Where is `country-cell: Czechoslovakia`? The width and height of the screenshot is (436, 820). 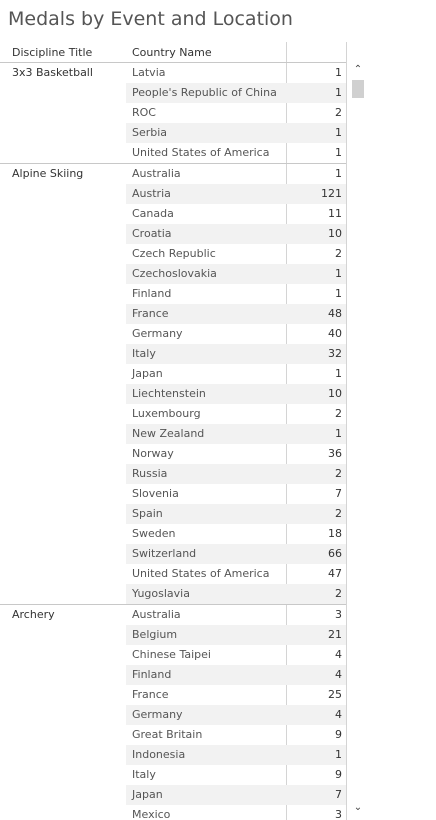
country-cell: Czechoslovakia is located at coordinates (174, 273).